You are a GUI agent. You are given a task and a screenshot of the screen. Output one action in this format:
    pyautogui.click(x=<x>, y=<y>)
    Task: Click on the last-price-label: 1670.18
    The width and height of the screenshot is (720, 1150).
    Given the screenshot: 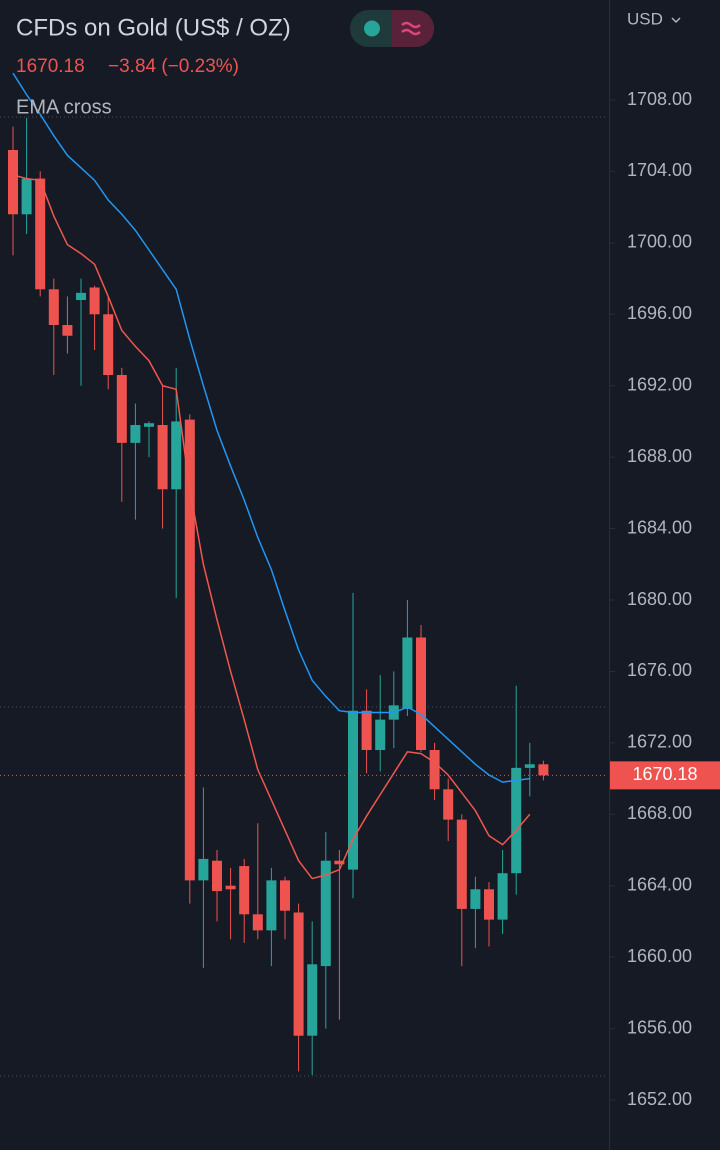 What is the action you would take?
    pyautogui.click(x=664, y=774)
    